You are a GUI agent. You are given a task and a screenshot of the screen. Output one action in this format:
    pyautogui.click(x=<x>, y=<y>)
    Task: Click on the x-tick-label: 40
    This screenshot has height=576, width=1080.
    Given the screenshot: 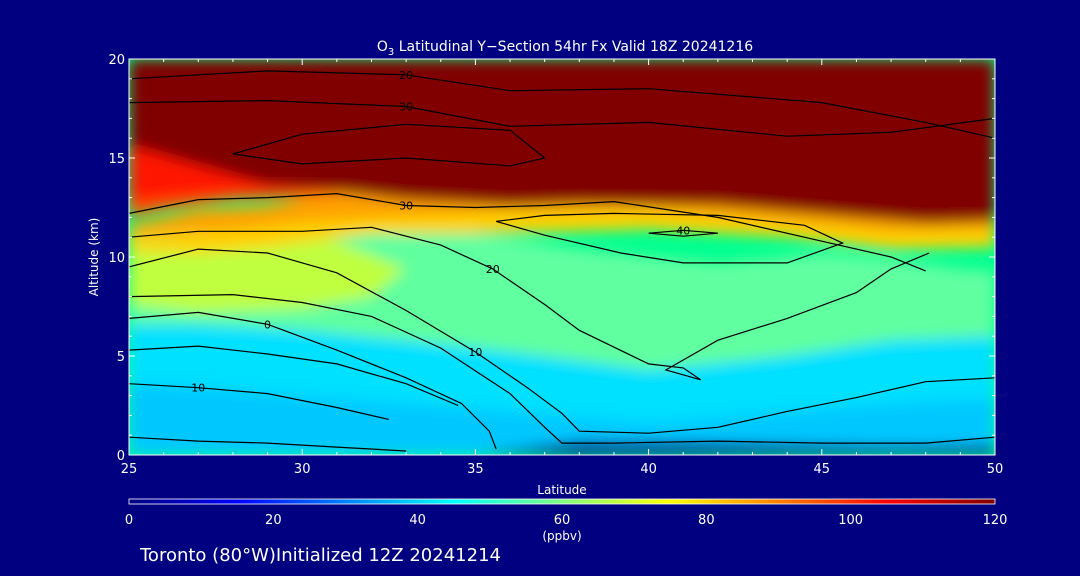 What is the action you would take?
    pyautogui.click(x=648, y=469)
    